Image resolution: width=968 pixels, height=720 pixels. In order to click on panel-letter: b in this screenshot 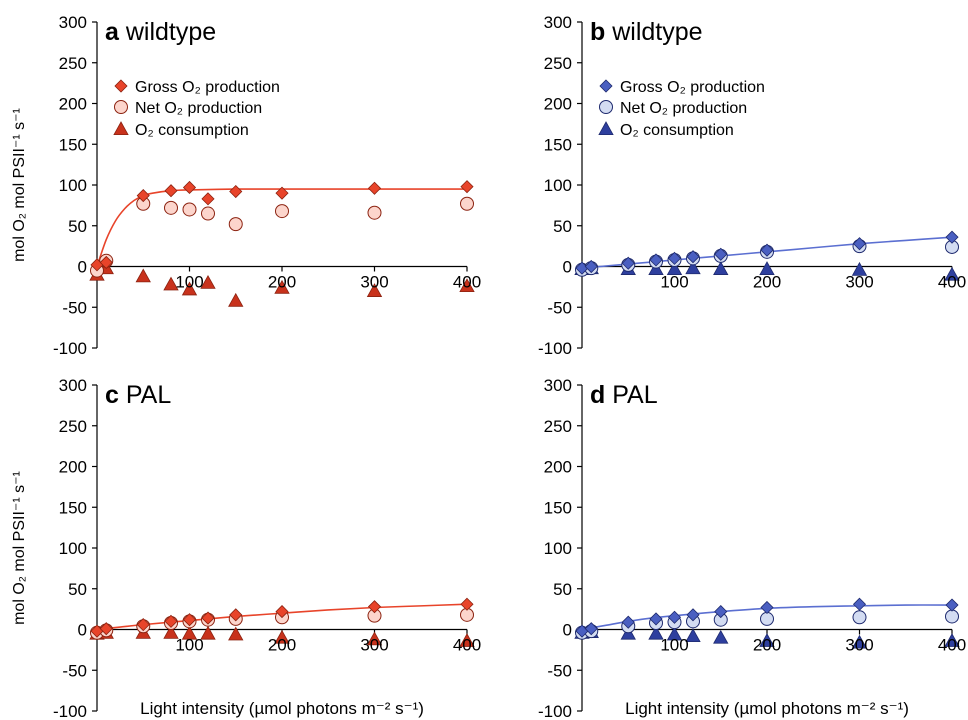, I will do `click(597, 32)`.